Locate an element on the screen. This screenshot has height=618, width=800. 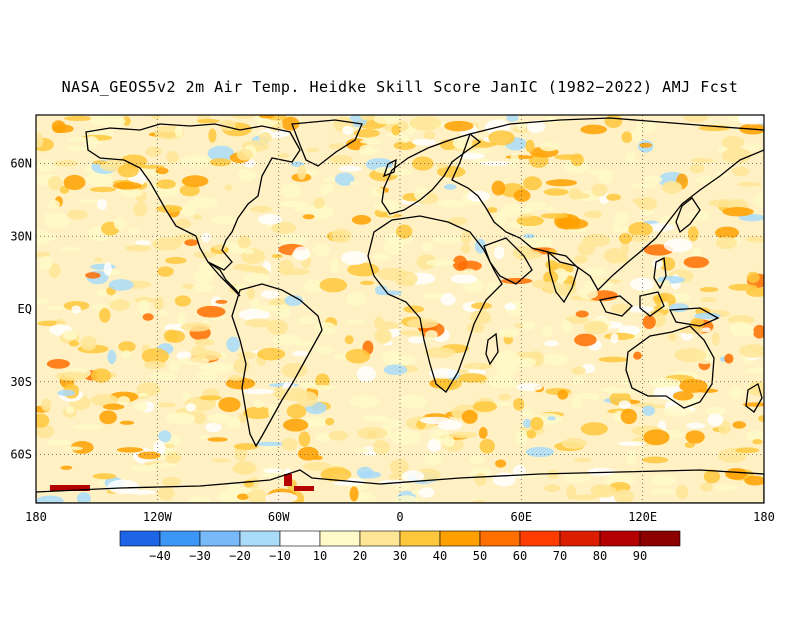
colorbar-label: 40 is located at coordinates (440, 556).